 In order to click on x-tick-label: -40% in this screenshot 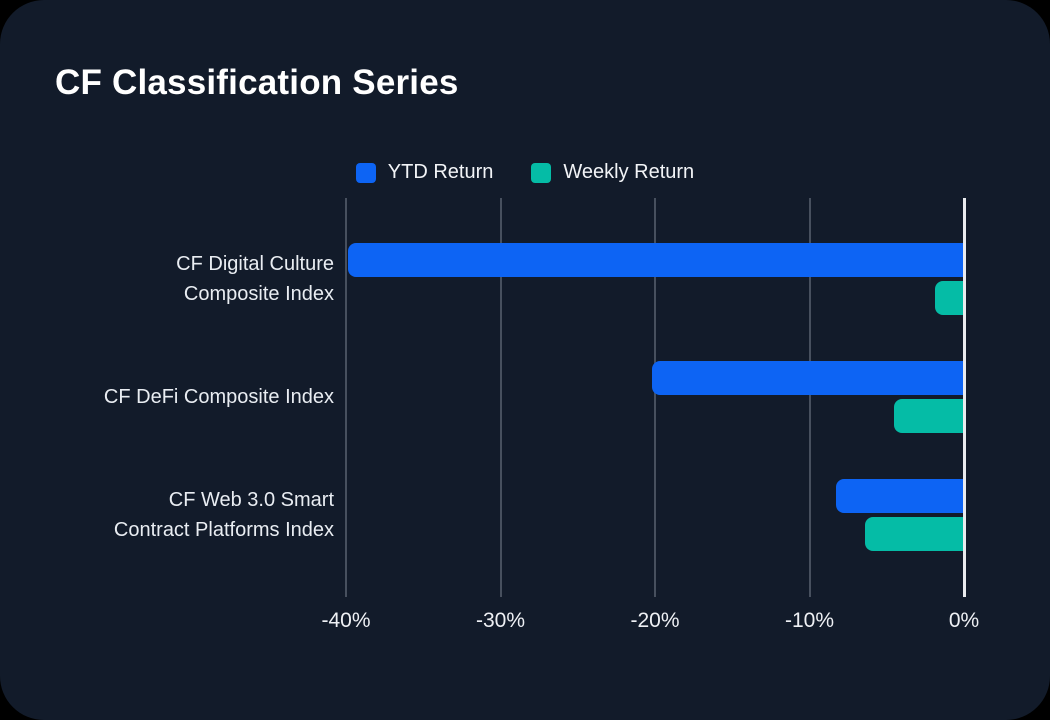, I will do `click(346, 620)`.